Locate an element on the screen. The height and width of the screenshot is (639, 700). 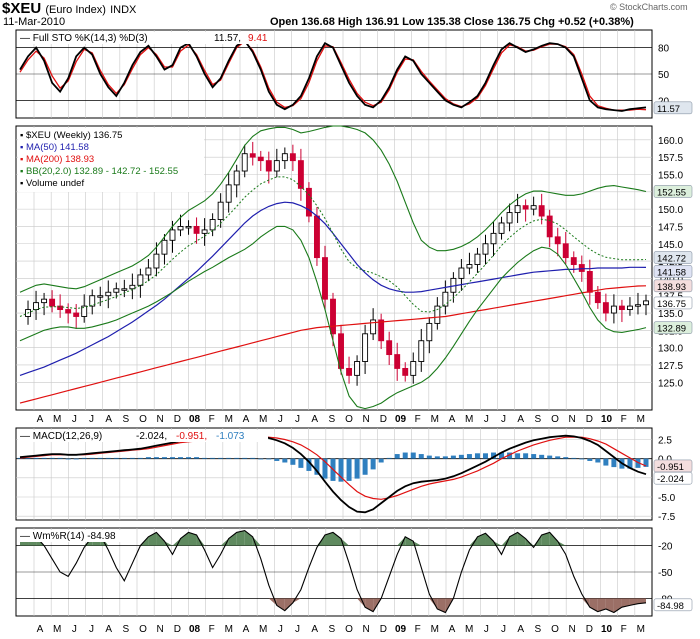
sto-k-value: 11.57, is located at coordinates (227, 38).